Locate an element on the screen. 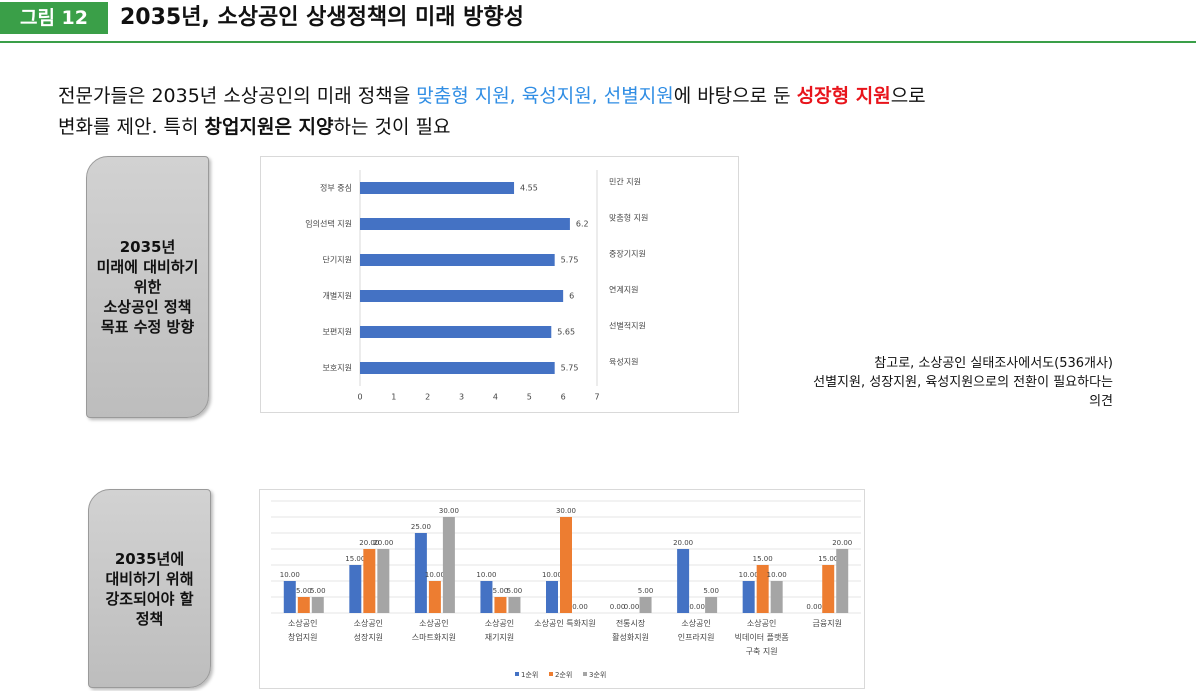 The width and height of the screenshot is (1196, 691). x-tick-label: 0 is located at coordinates (359, 397).